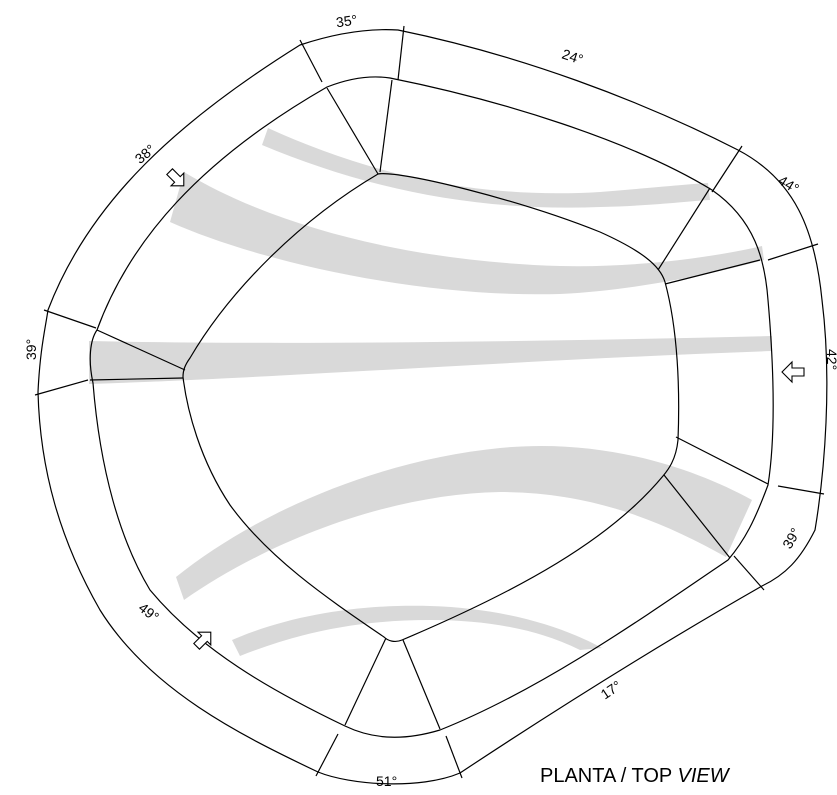 Image resolution: width=837 pixels, height=795 pixels. I want to click on angle-label-24: 24°, so click(572, 57).